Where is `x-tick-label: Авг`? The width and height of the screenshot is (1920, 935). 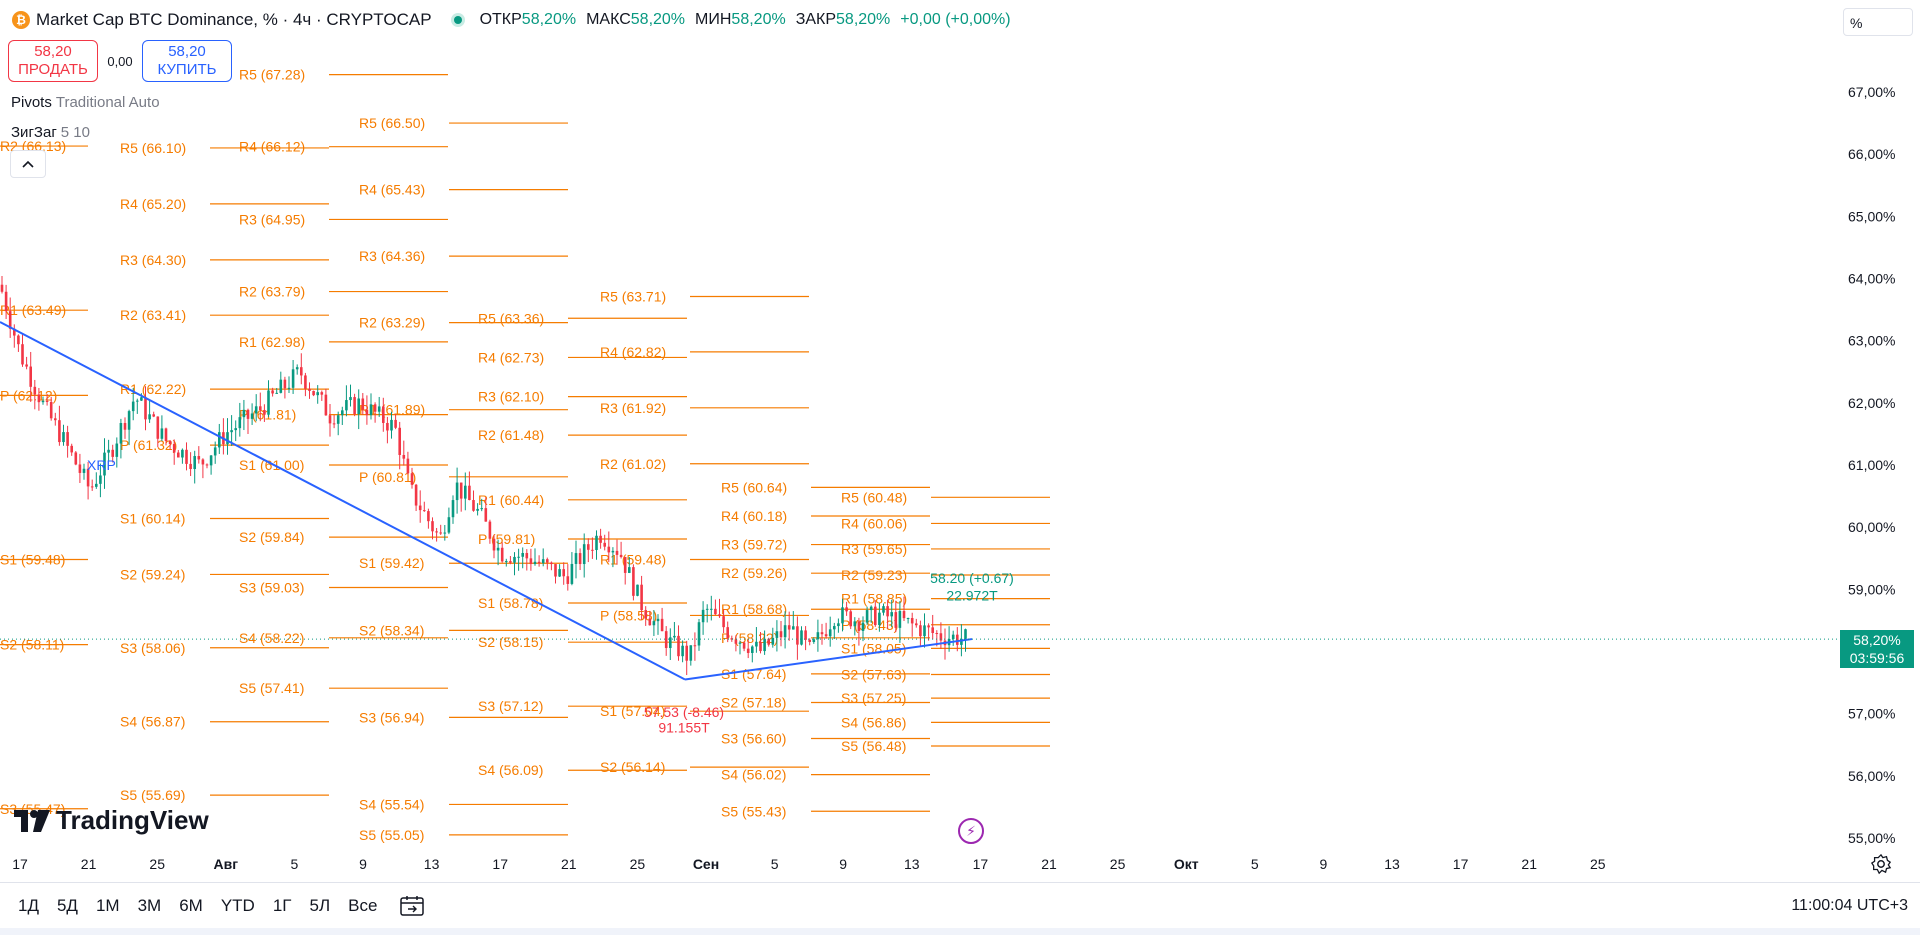
x-tick-label: Авг is located at coordinates (226, 864).